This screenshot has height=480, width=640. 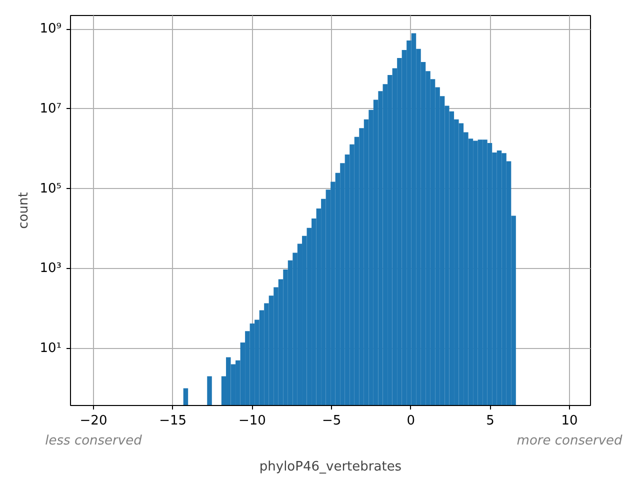 What do you see at coordinates (569, 421) in the screenshot?
I see `x-tick-label: 10` at bounding box center [569, 421].